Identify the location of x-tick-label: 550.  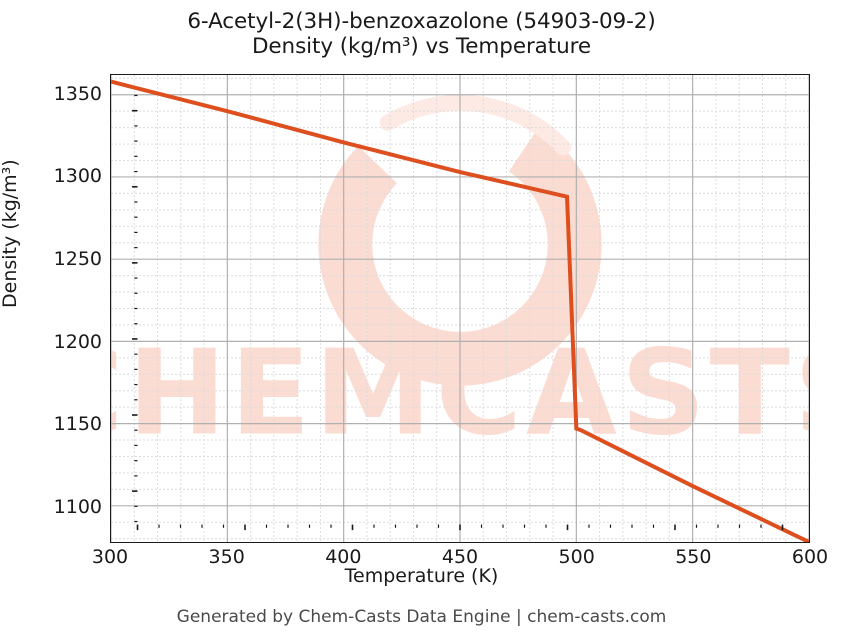
(693, 557).